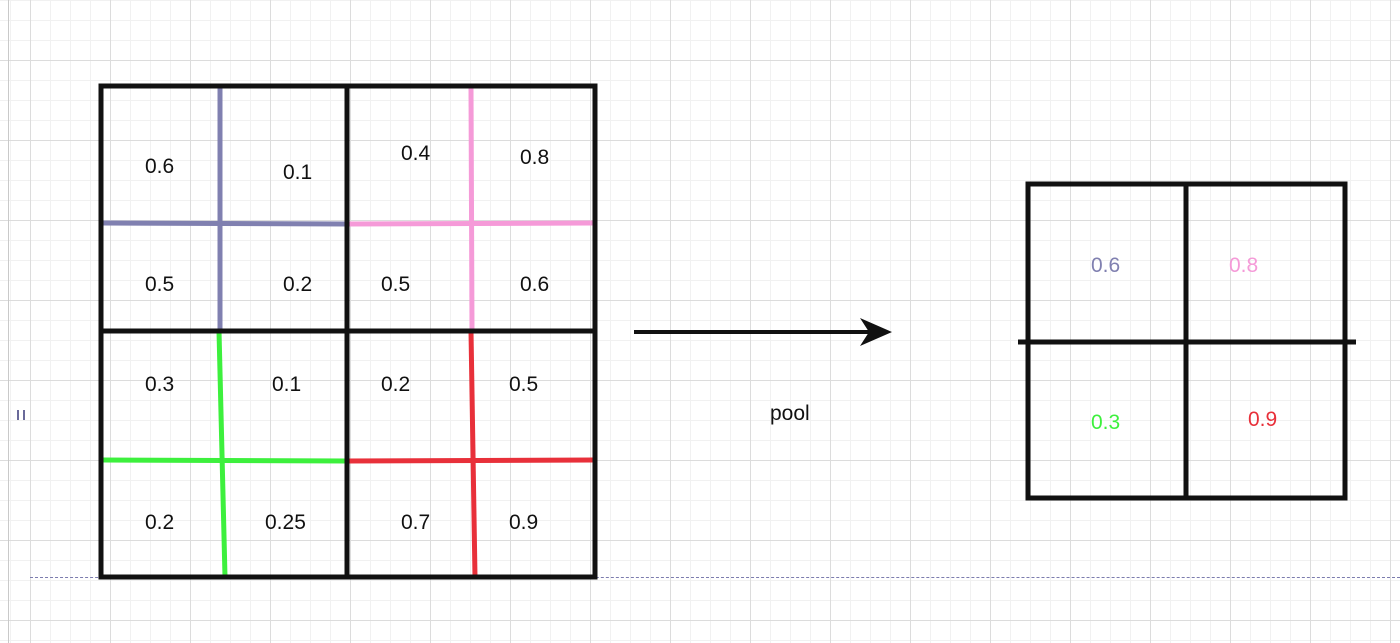 The image size is (1400, 643). Describe the element at coordinates (715, 577) in the screenshot. I see `page-break-line` at that location.